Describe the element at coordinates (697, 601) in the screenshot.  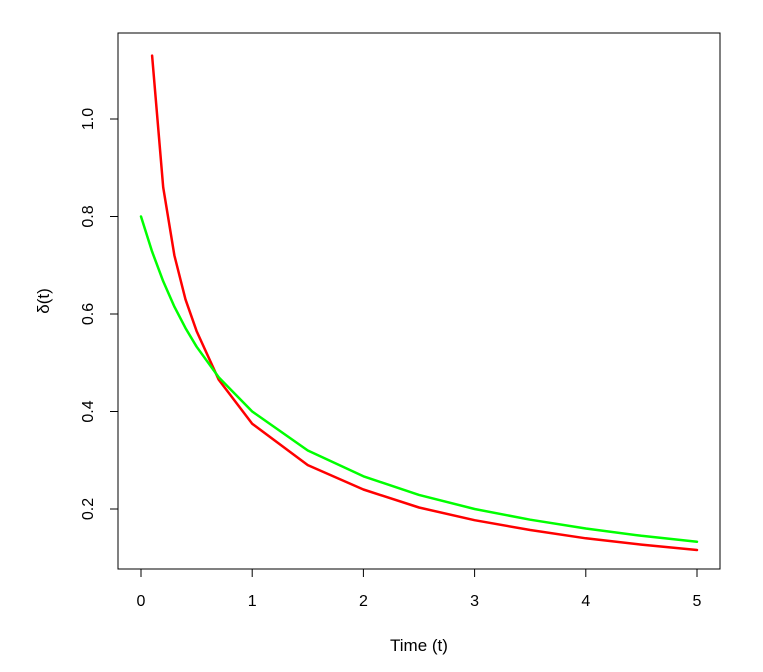
I see `x-tick-label: 5` at that location.